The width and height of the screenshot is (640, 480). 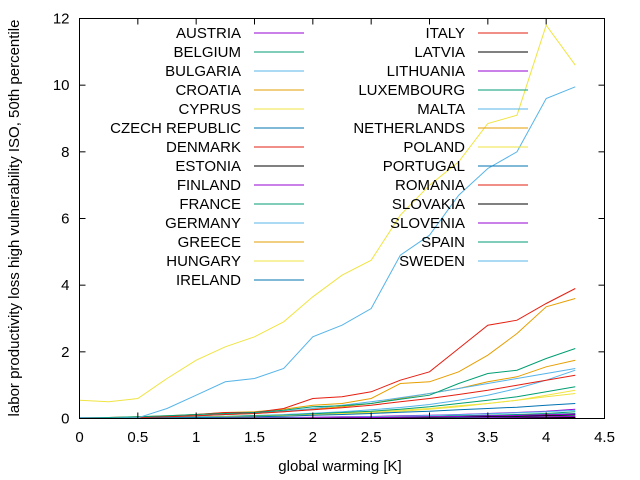 What do you see at coordinates (65, 219) in the screenshot?
I see `y-tick-label: 6` at bounding box center [65, 219].